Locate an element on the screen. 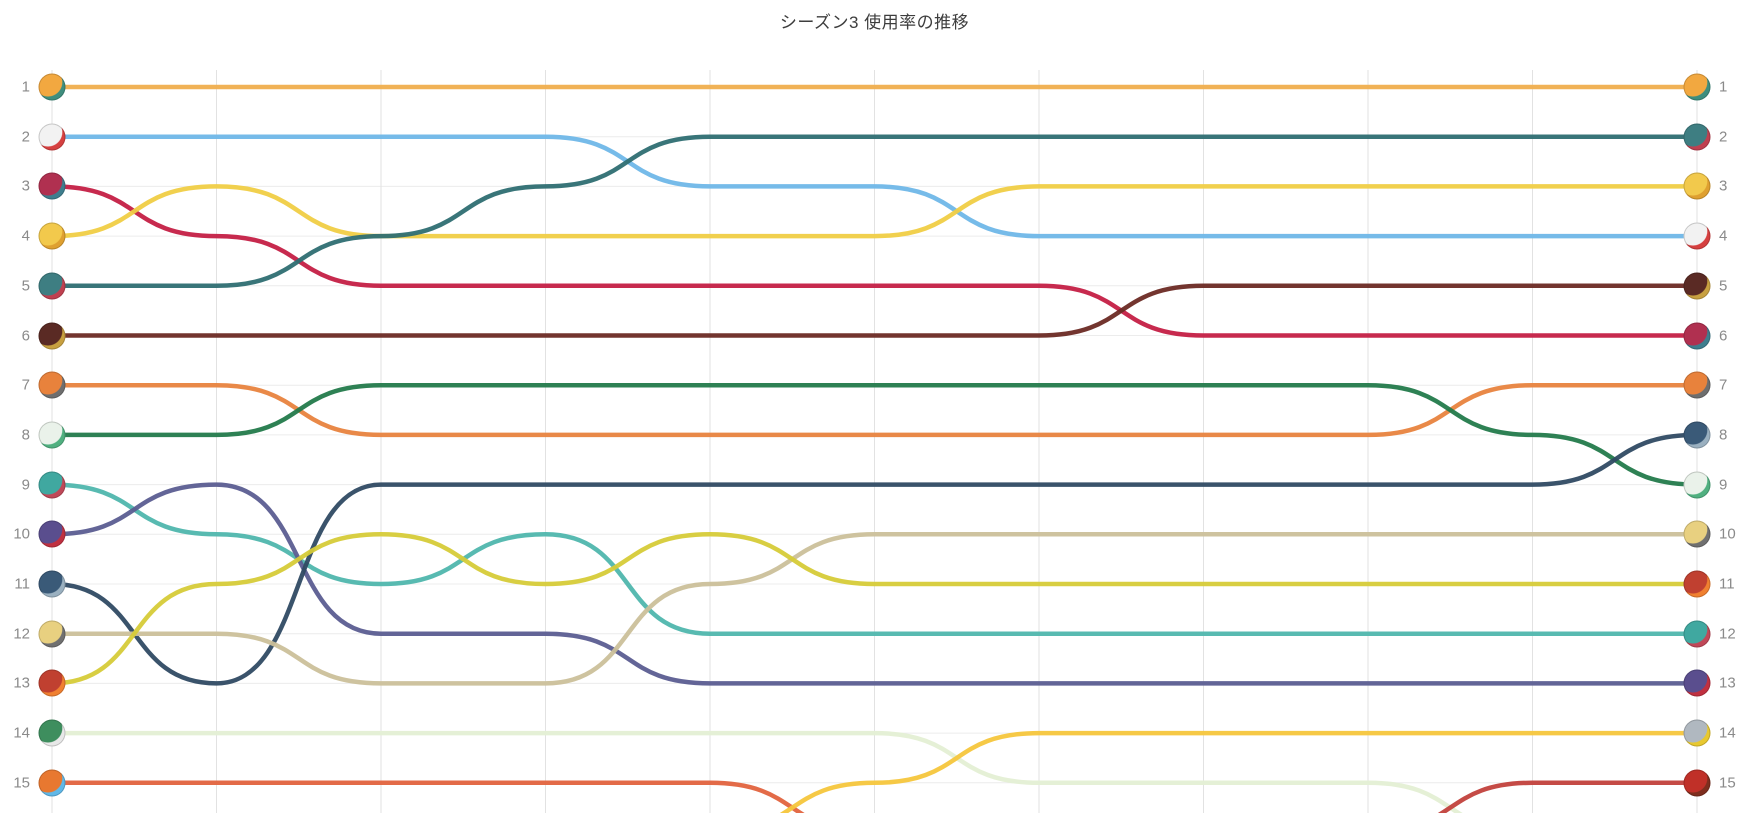 This screenshot has height=813, width=1749. scizor-icon-right is located at coordinates (1697, 783).